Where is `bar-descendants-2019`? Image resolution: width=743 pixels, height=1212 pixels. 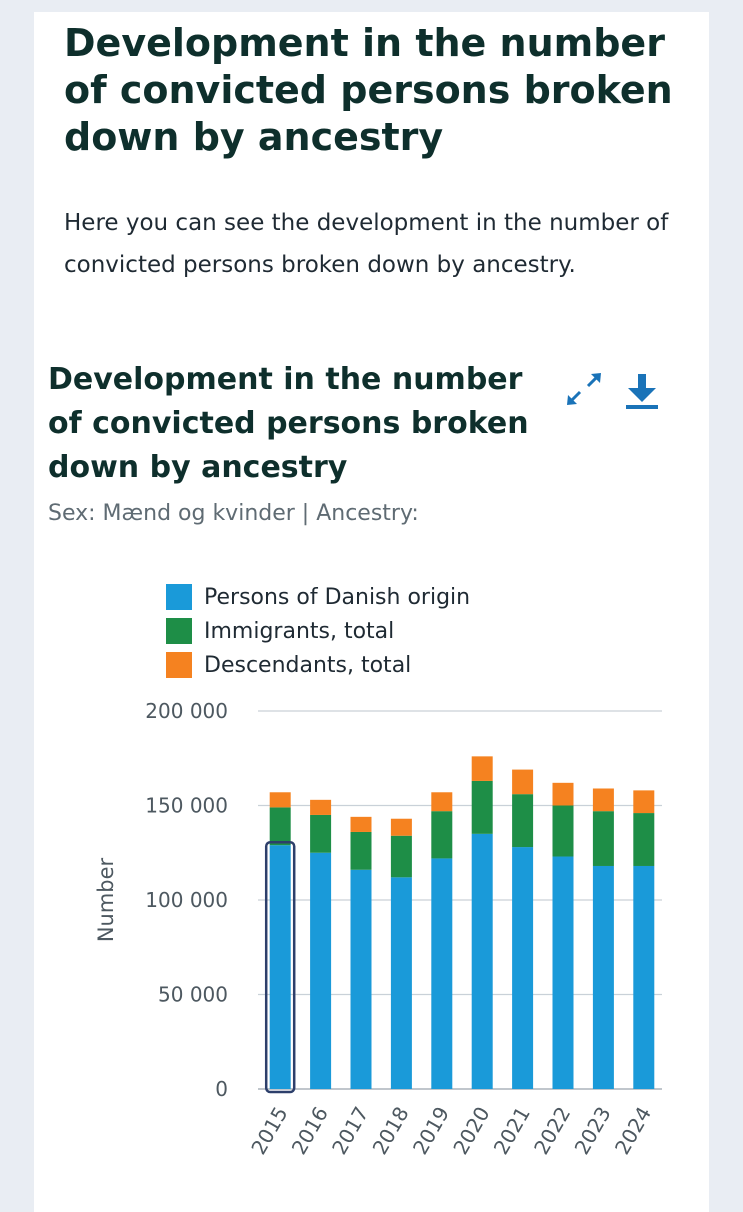
bar-descendants-2019 is located at coordinates (442, 802).